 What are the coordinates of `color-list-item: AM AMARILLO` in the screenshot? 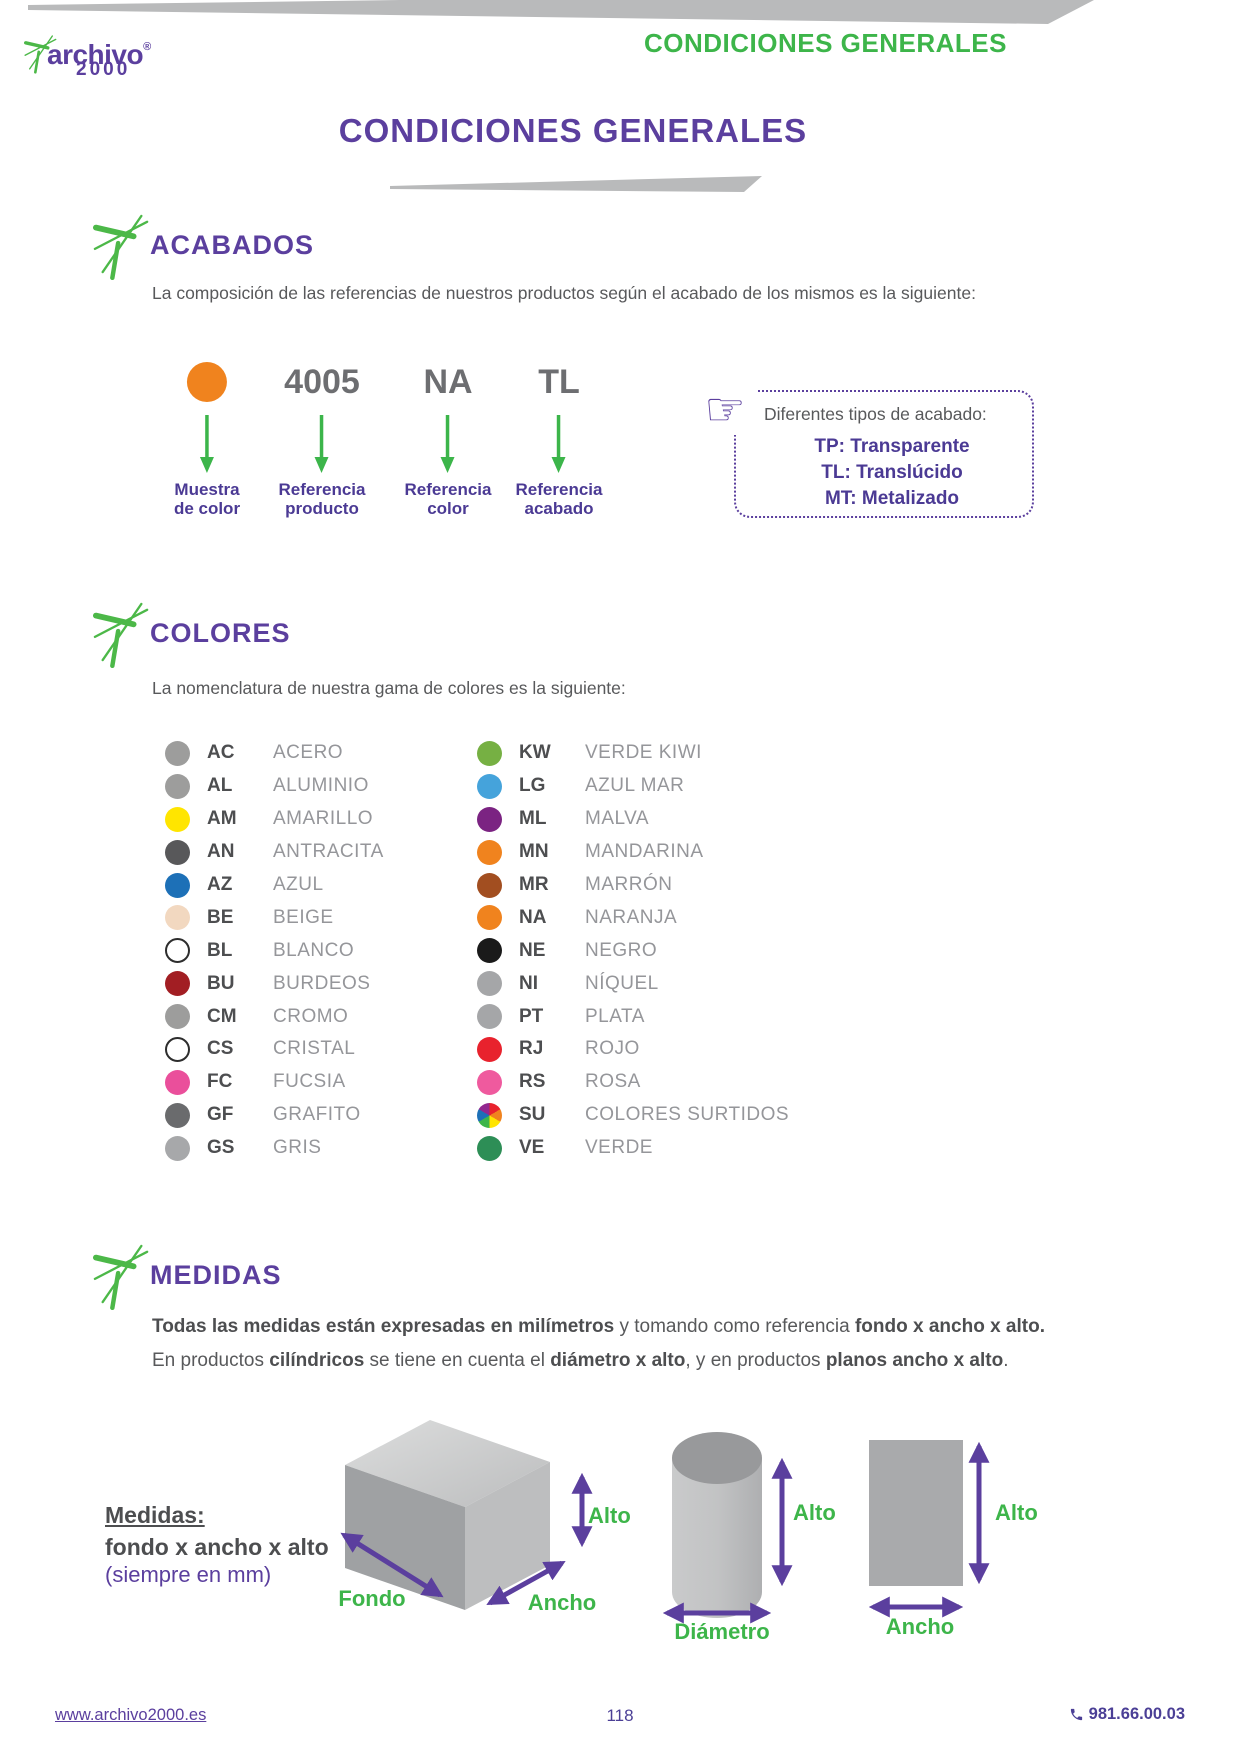 It's located at (274, 819).